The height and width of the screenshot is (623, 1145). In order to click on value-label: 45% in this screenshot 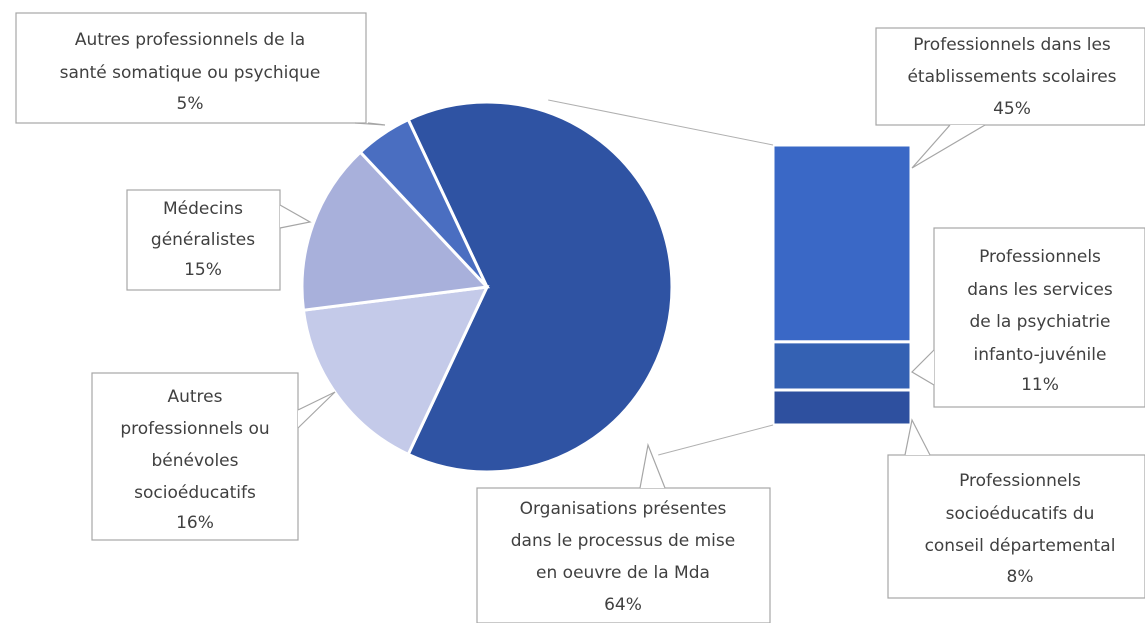, I will do `click(1012, 109)`.